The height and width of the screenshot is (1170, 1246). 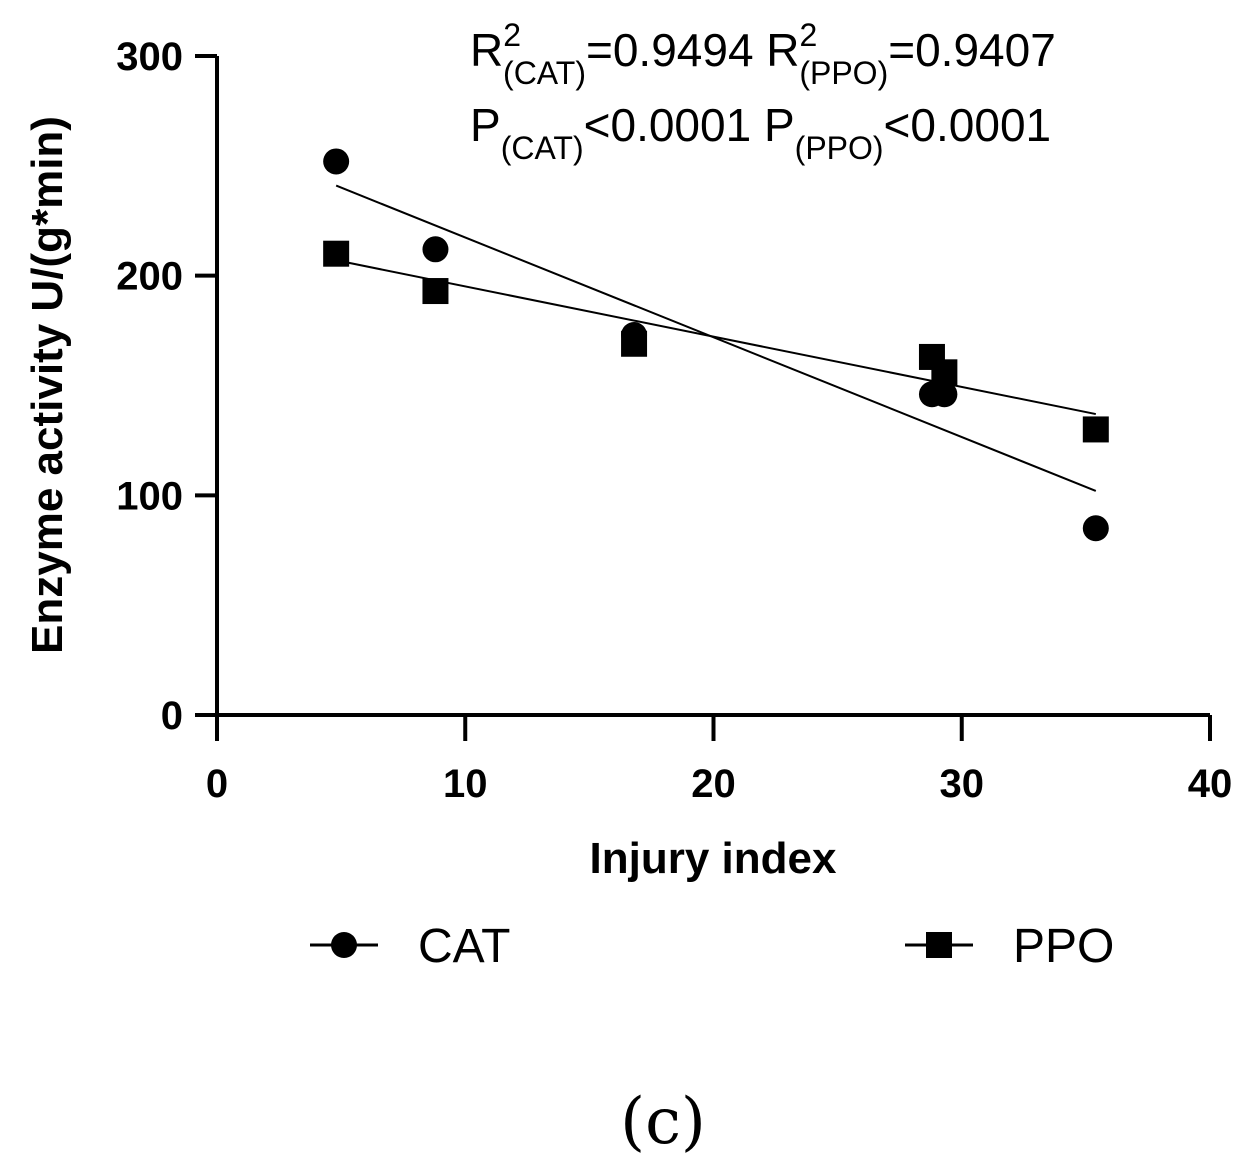 I want to click on x-tick-label: 20, so click(x=713, y=784).